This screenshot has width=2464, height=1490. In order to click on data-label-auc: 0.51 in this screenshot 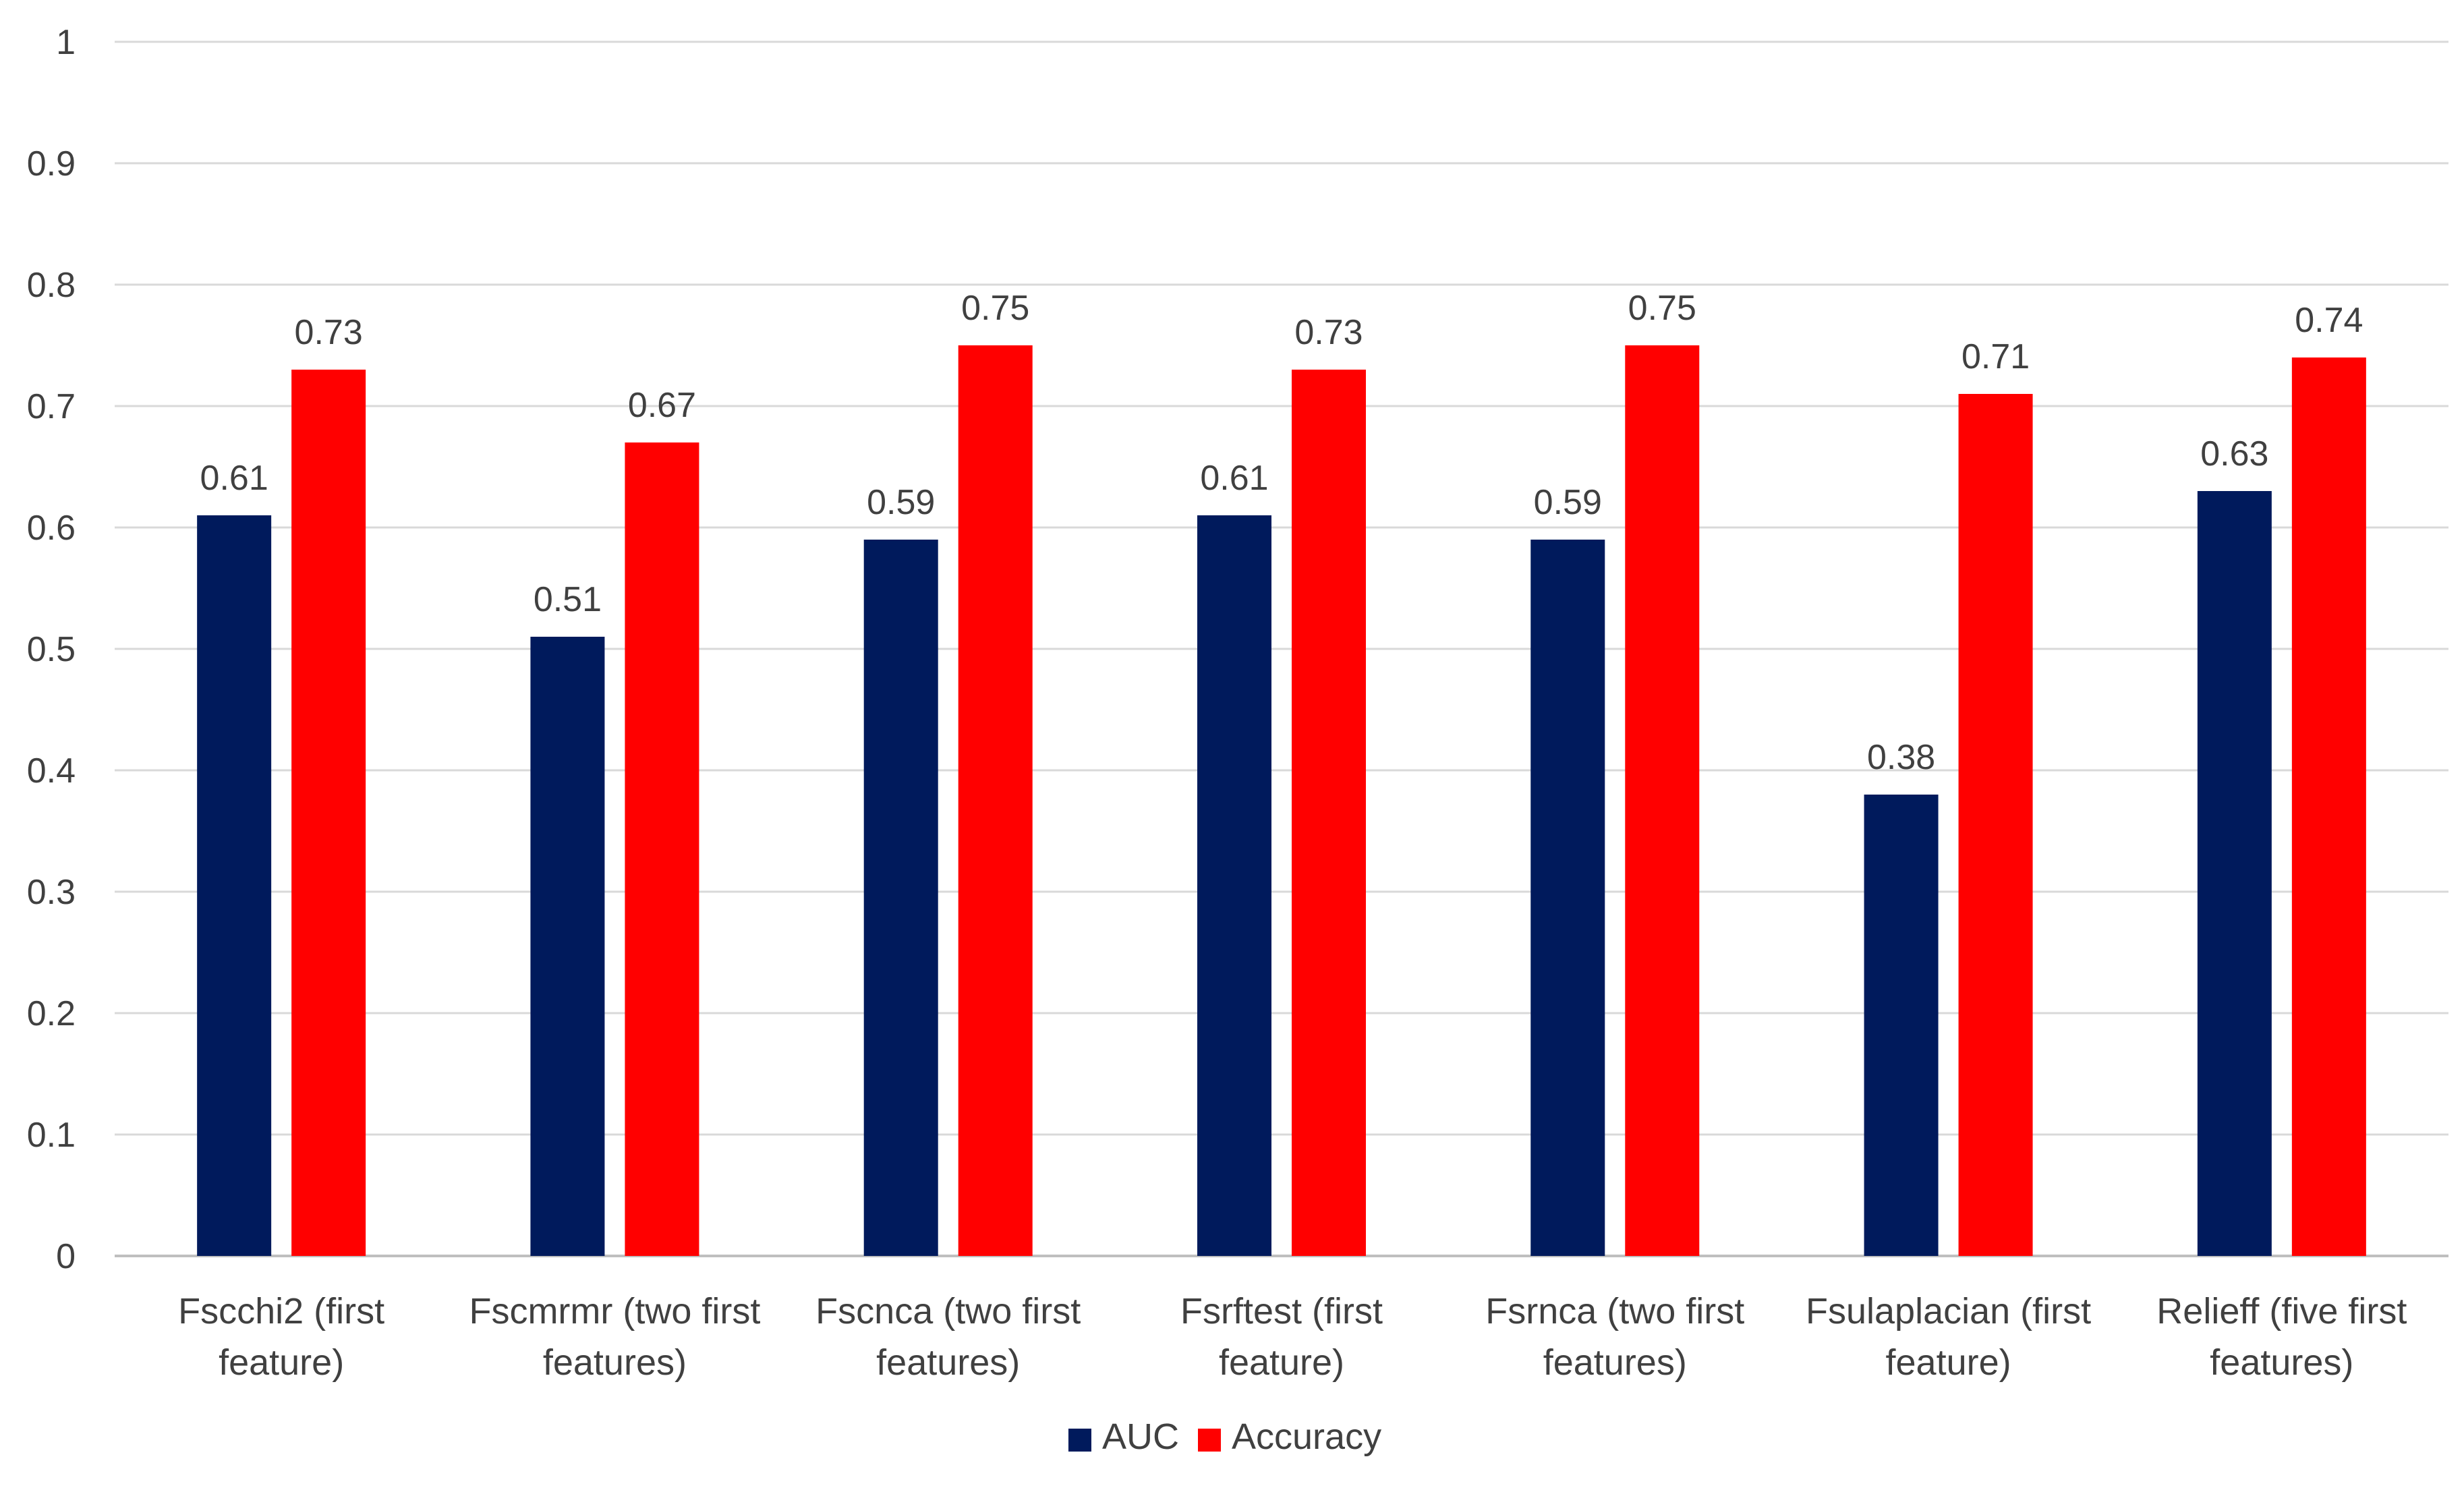, I will do `click(568, 600)`.